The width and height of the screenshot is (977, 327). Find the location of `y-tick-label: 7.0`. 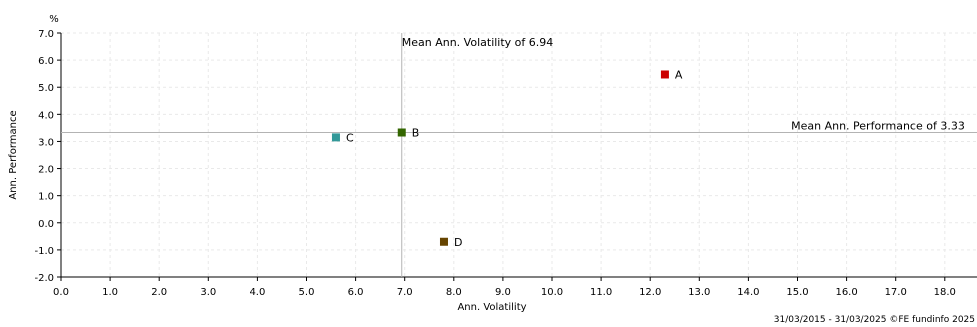

y-tick-label: 7.0 is located at coordinates (46, 34).